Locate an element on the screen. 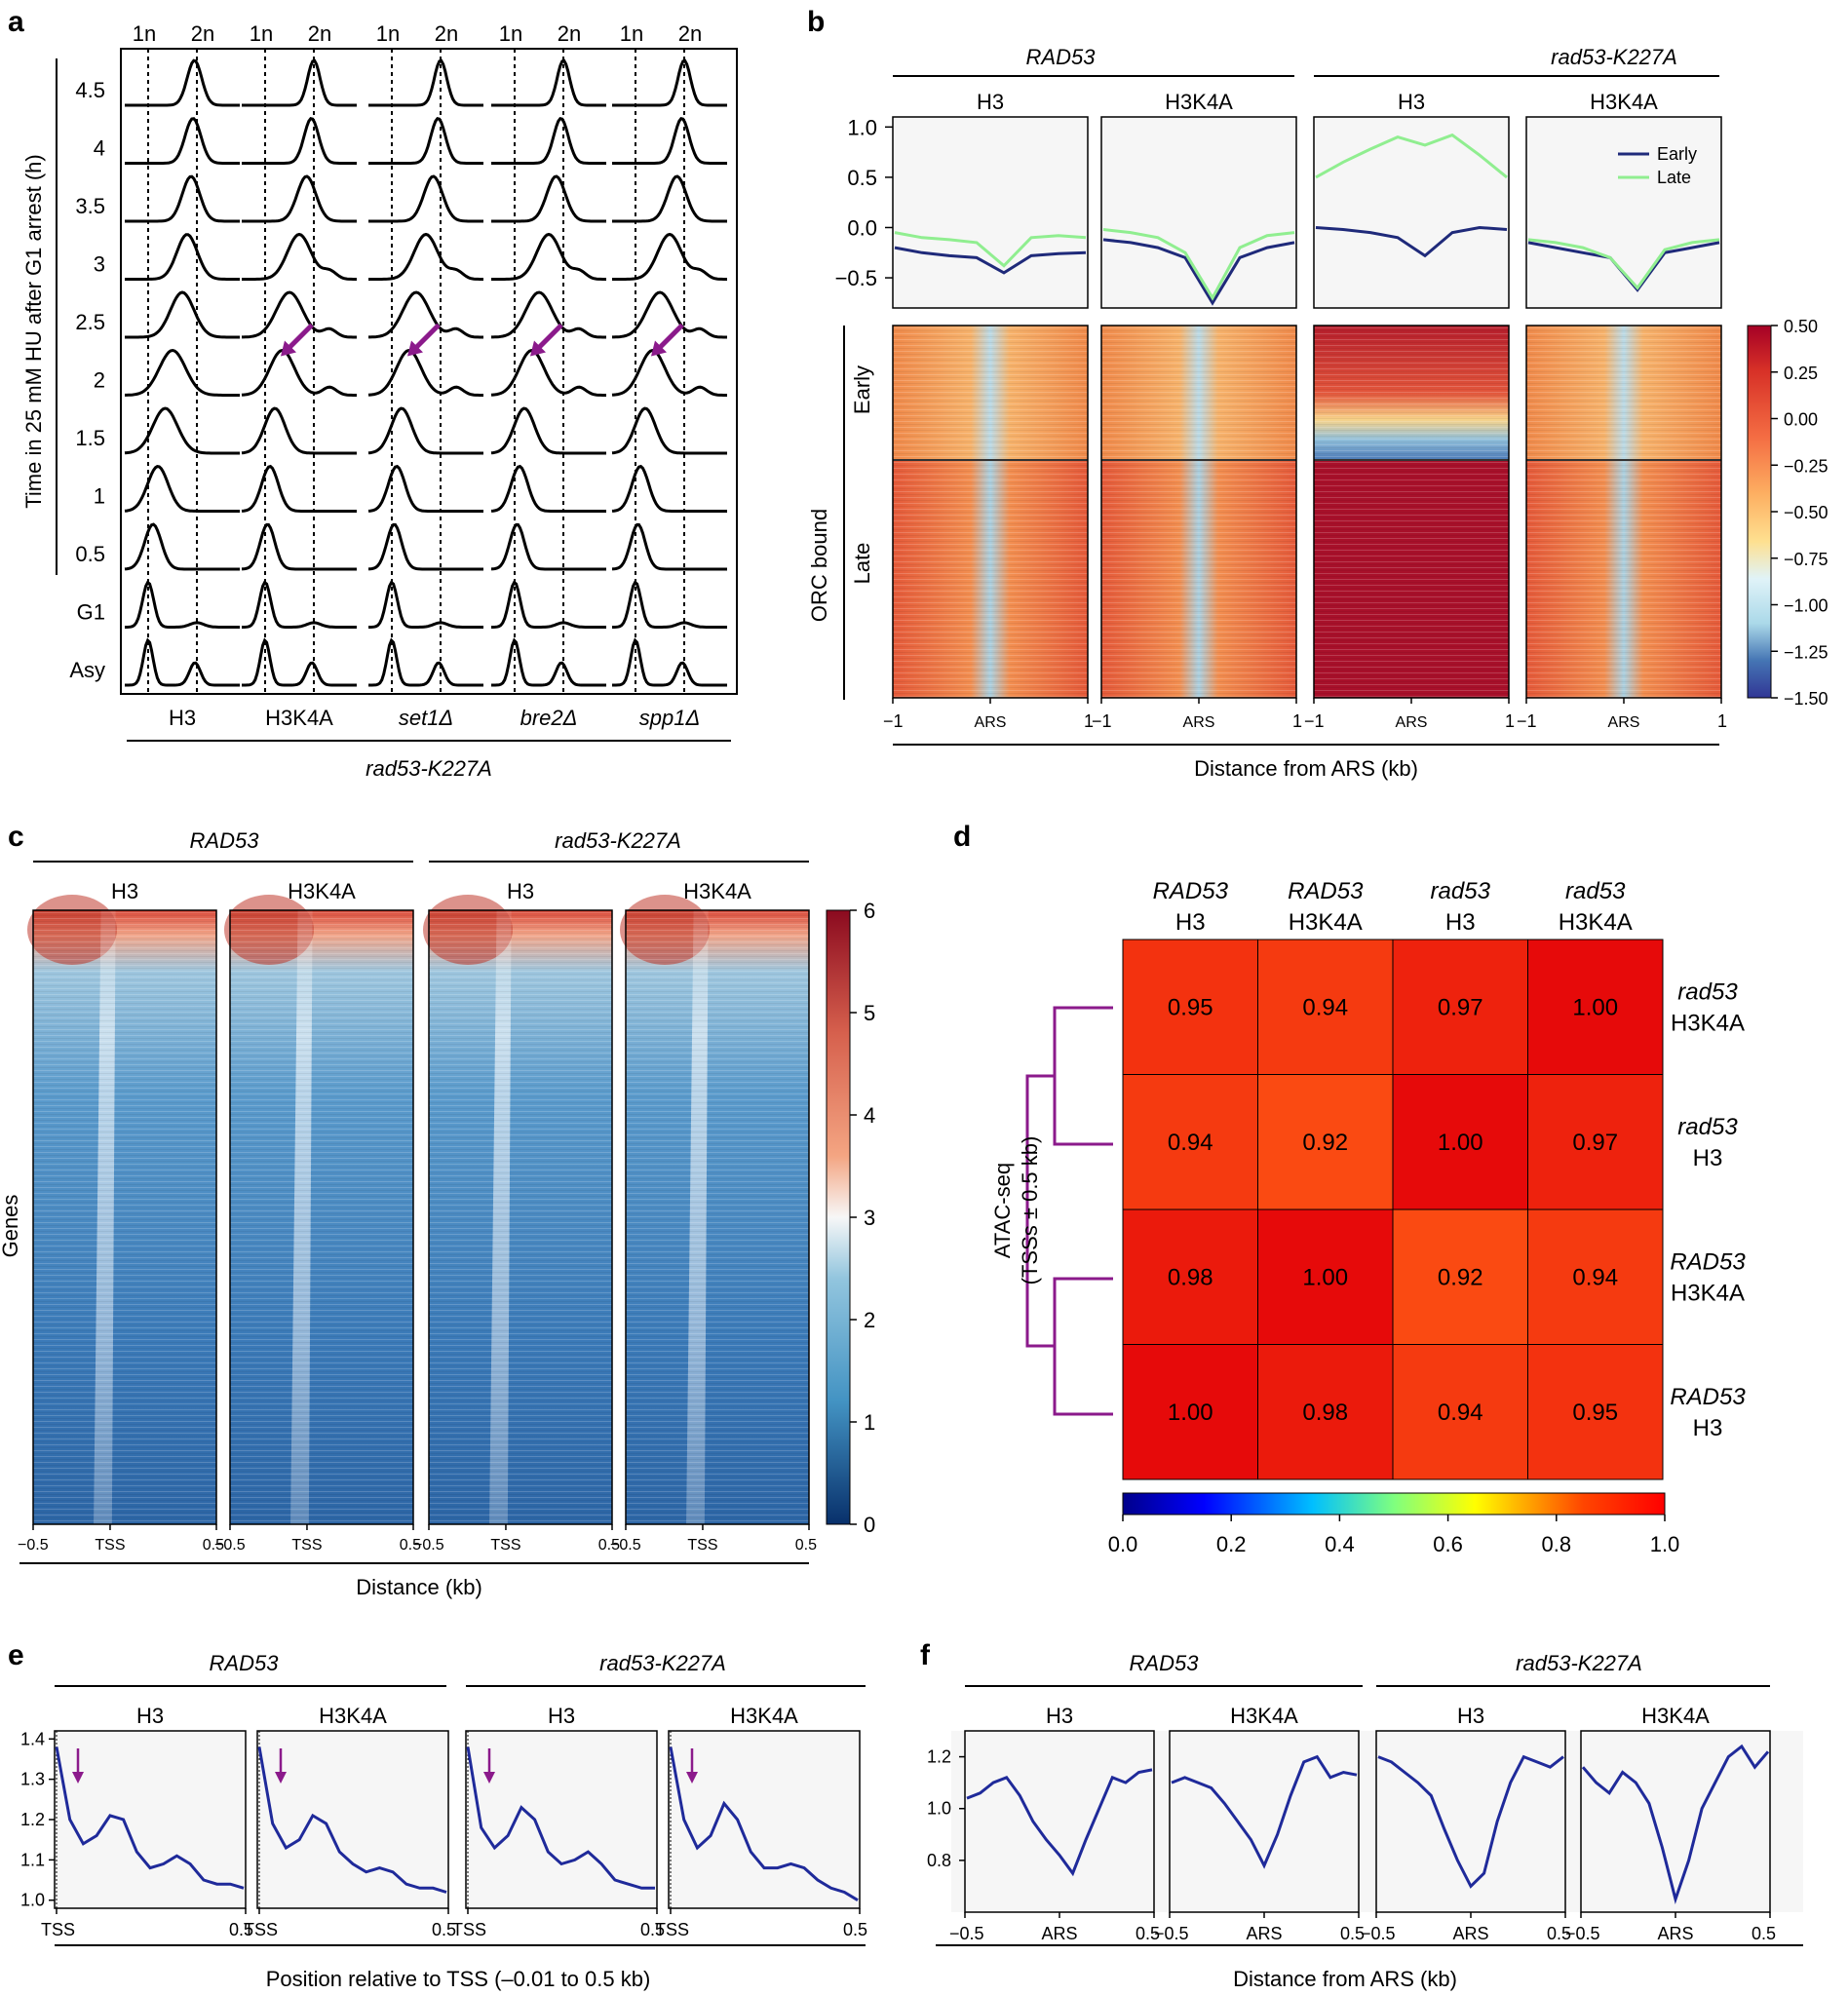  panel-b-cbar-label: −1.50 is located at coordinates (1806, 699).